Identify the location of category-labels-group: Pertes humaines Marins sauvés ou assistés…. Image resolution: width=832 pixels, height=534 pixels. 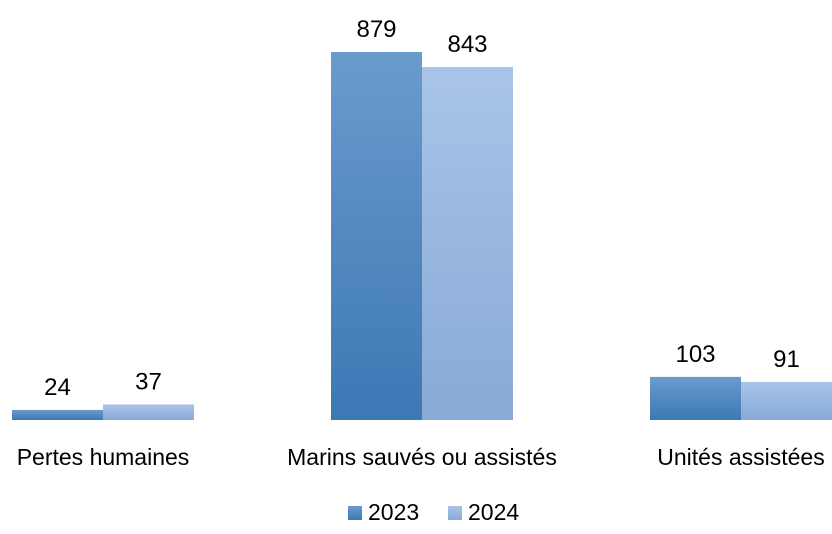
(421, 457).